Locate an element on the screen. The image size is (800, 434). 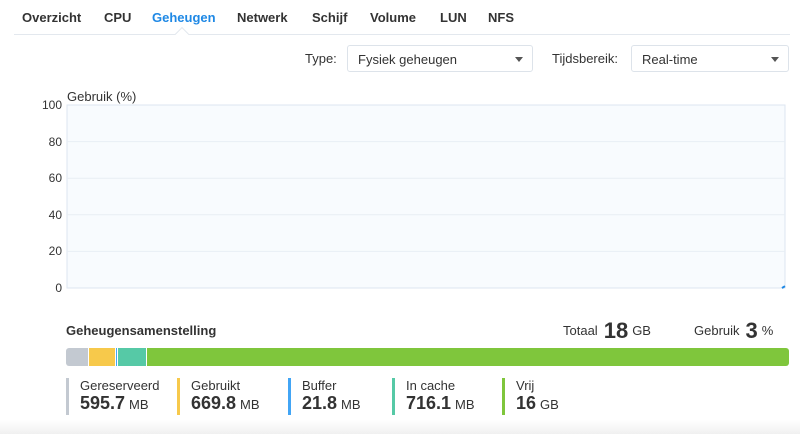
tab-lun: LUN is located at coordinates (453, 17).